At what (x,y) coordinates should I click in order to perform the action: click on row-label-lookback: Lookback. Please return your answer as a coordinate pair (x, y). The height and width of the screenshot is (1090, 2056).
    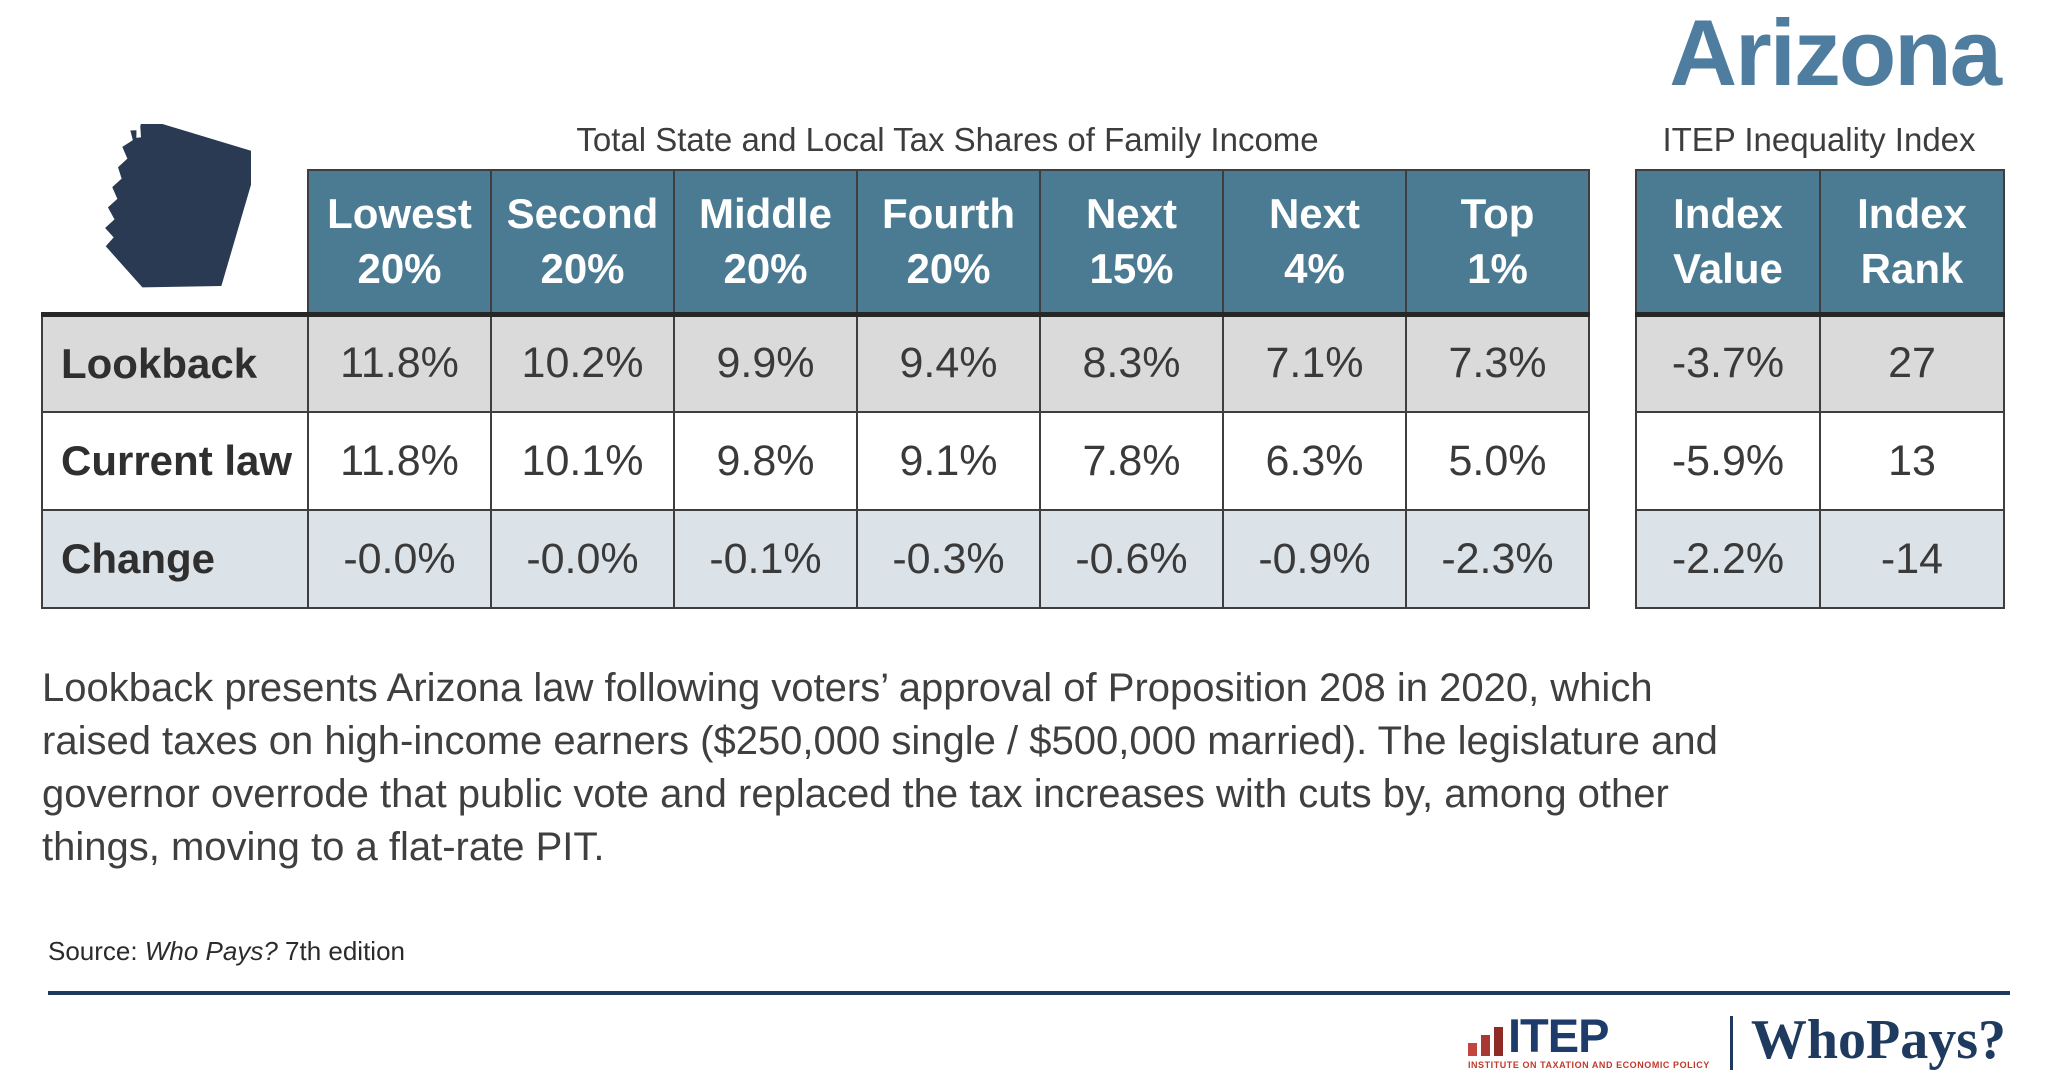
    Looking at the image, I should click on (175, 362).